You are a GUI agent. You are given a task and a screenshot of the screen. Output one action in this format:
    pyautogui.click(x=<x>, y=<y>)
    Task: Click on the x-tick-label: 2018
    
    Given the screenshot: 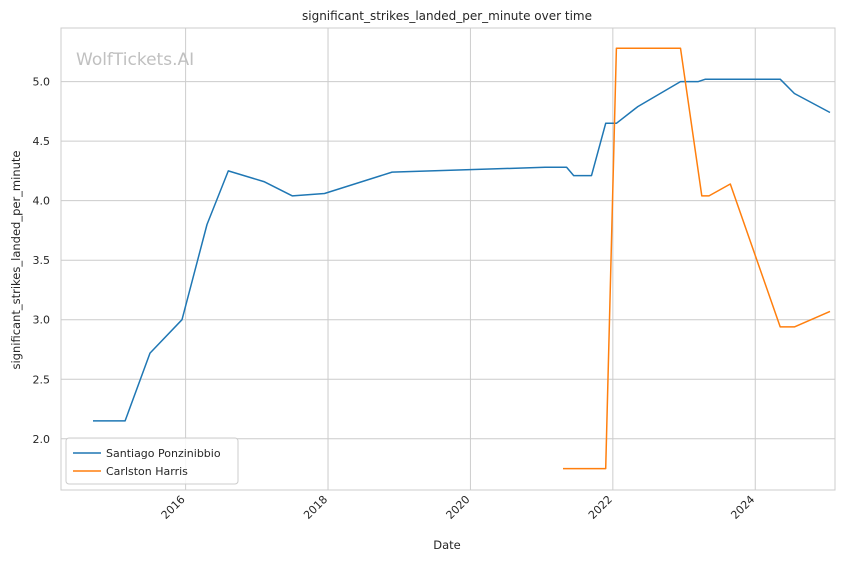 What is the action you would take?
    pyautogui.click(x=315, y=507)
    